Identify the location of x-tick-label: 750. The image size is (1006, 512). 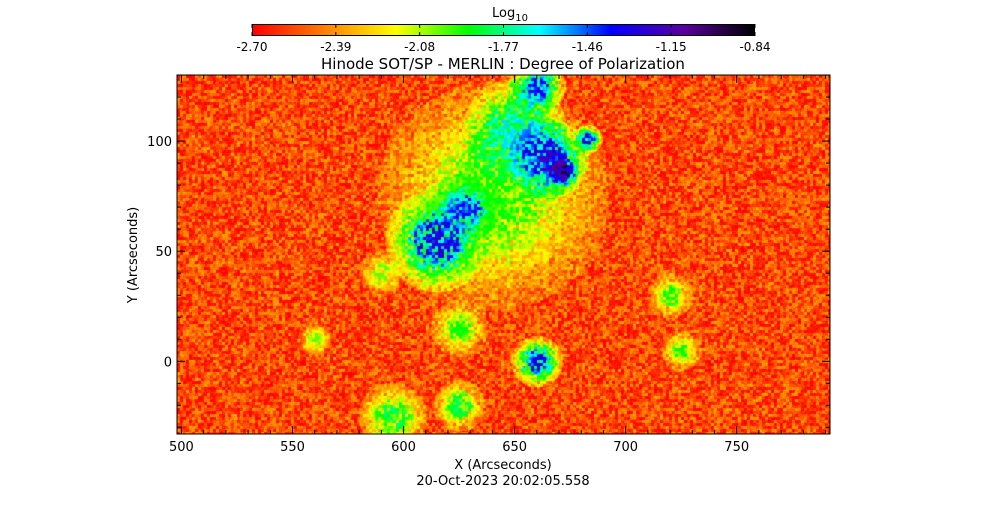
(736, 447).